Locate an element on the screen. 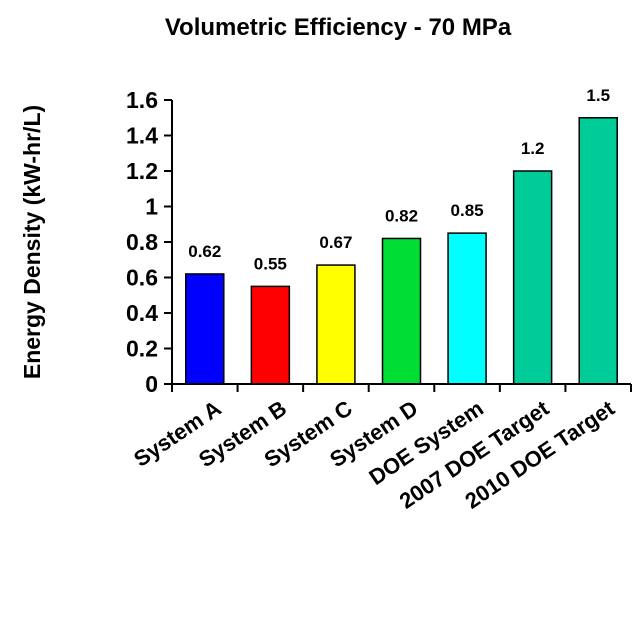  chart-title: Volumetric Efficiency - 70 MPa is located at coordinates (338, 27).